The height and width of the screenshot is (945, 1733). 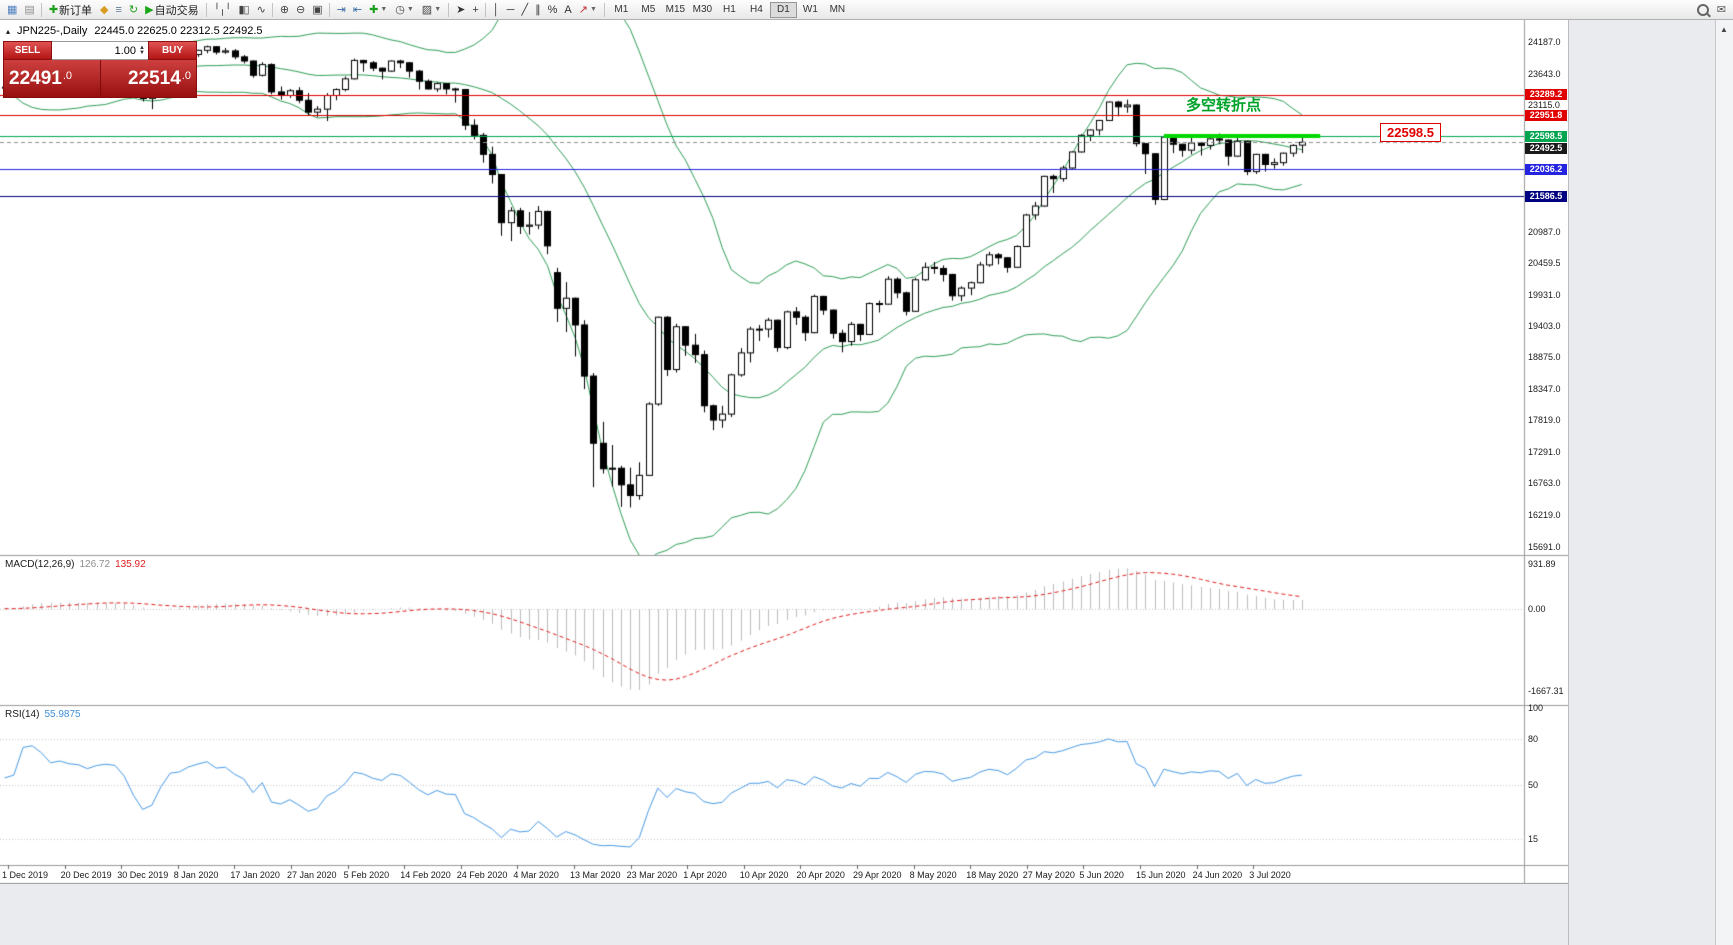 I want to click on templates-icon: ▨ ▼, so click(x=431, y=10).